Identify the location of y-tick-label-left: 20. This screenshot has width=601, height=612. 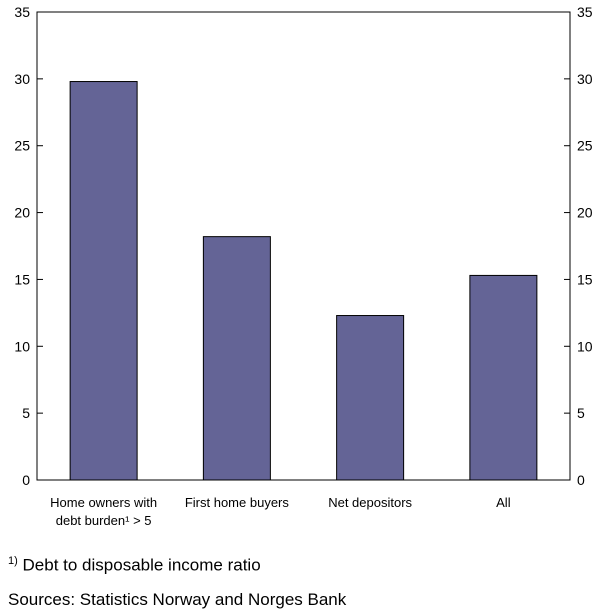
(22, 213).